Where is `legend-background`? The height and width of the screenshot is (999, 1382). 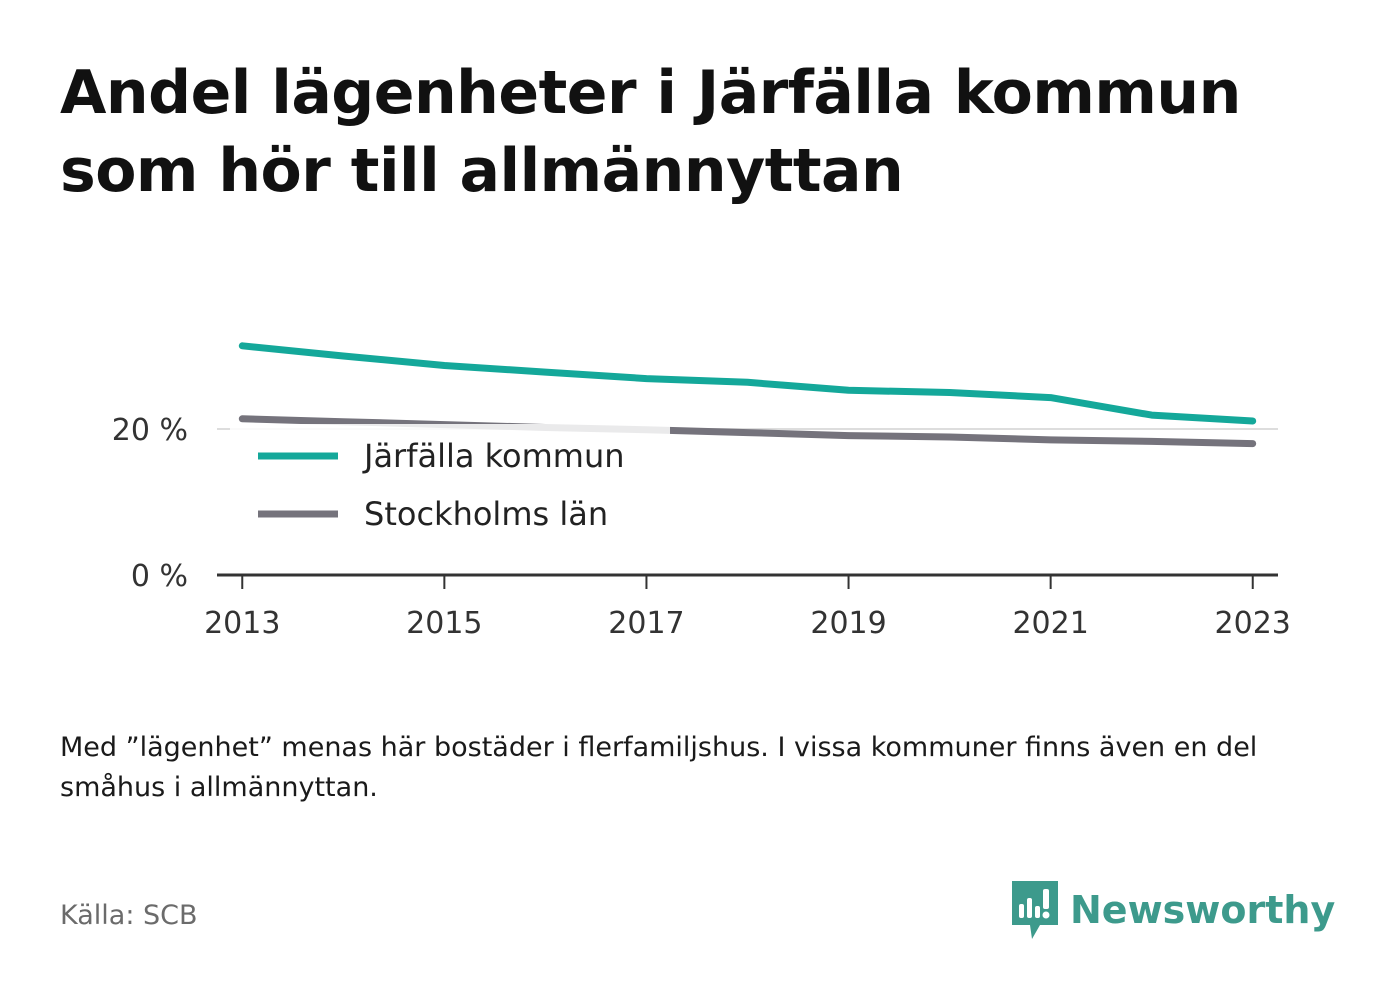 legend-background is located at coordinates (450, 484).